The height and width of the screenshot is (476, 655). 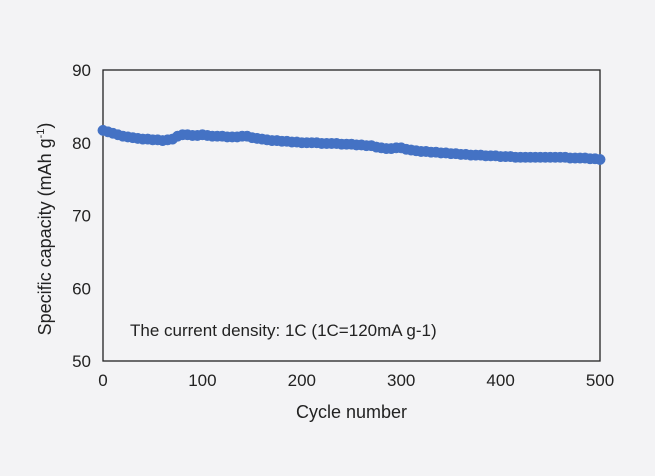 What do you see at coordinates (356, 380) in the screenshot?
I see `x-axis-ticks: 0 100 200 300 400 500` at bounding box center [356, 380].